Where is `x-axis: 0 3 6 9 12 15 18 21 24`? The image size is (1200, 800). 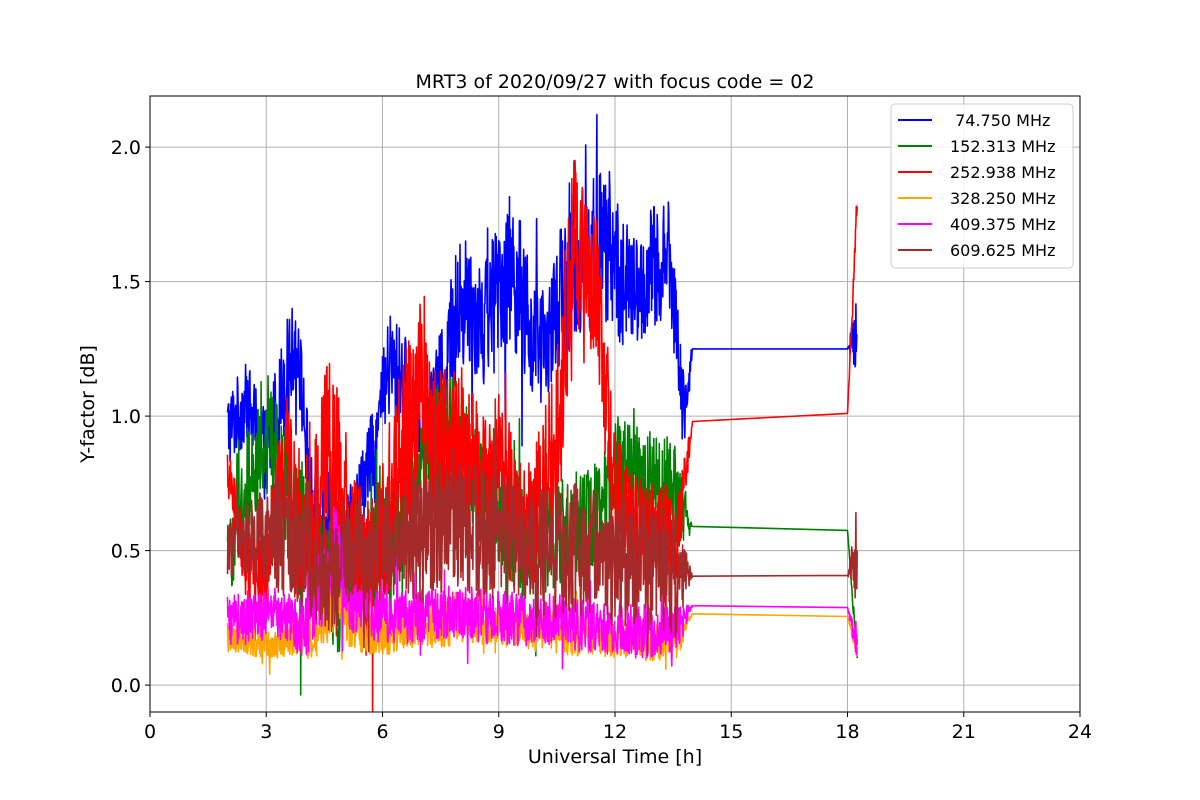
x-axis: 0 3 6 9 12 15 18 21 24 is located at coordinates (618, 727).